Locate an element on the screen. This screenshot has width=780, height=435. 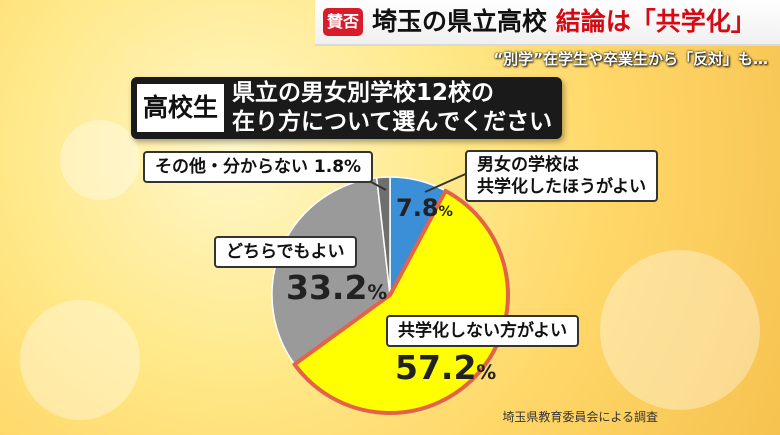
either-label-text: どちらでもよい is located at coordinates (285, 252).